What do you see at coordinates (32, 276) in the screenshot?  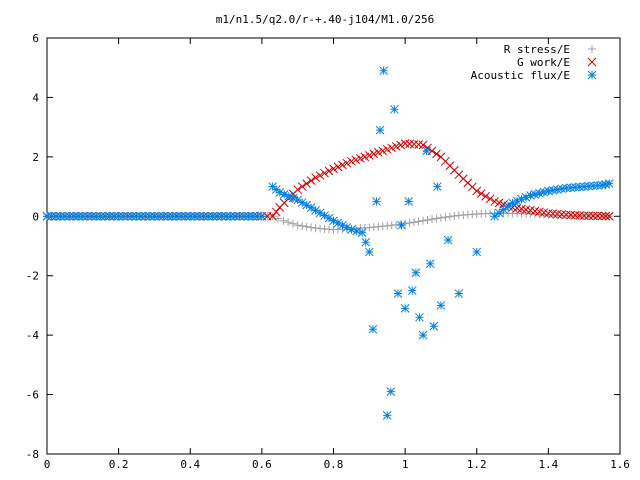 I see `y-tick-label: -2` at bounding box center [32, 276].